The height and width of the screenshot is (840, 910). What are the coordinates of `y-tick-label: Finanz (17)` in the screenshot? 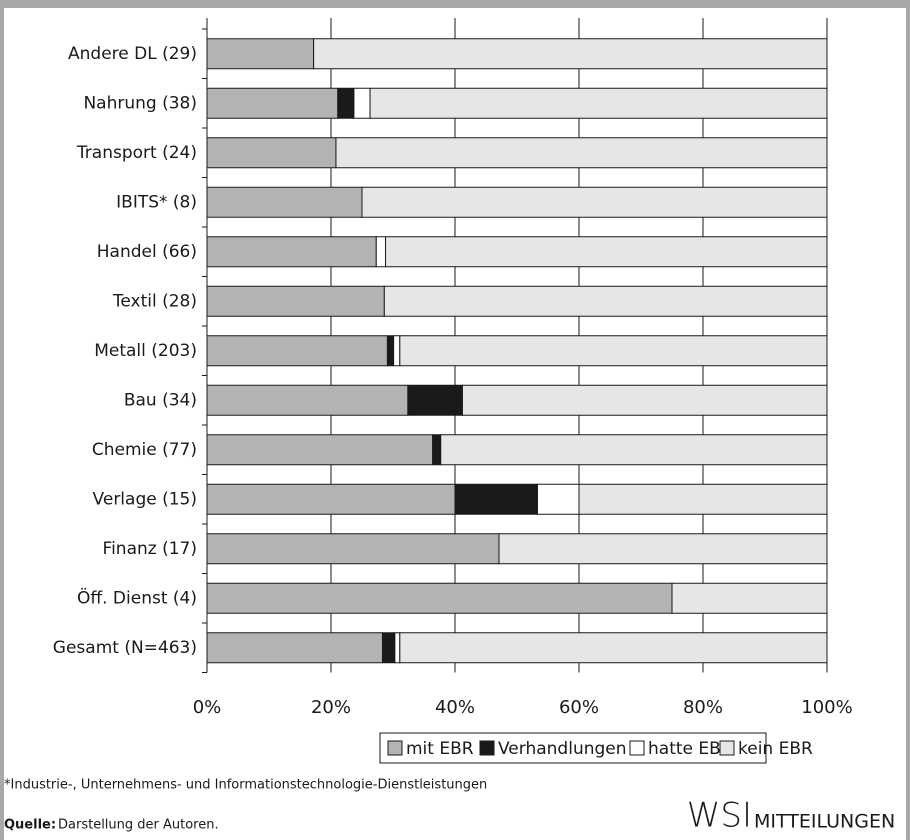 It's located at (150, 549).